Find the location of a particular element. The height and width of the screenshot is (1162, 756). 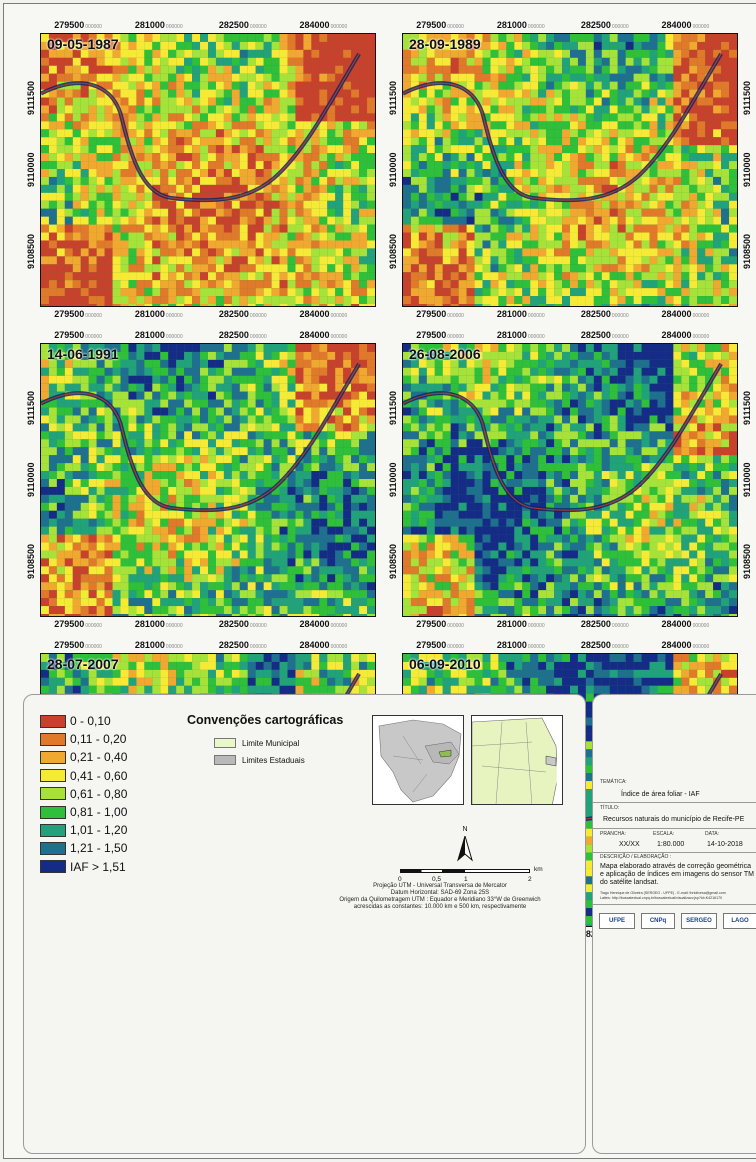

legend-class: 0,11 - 0,20 is located at coordinates (83, 739).